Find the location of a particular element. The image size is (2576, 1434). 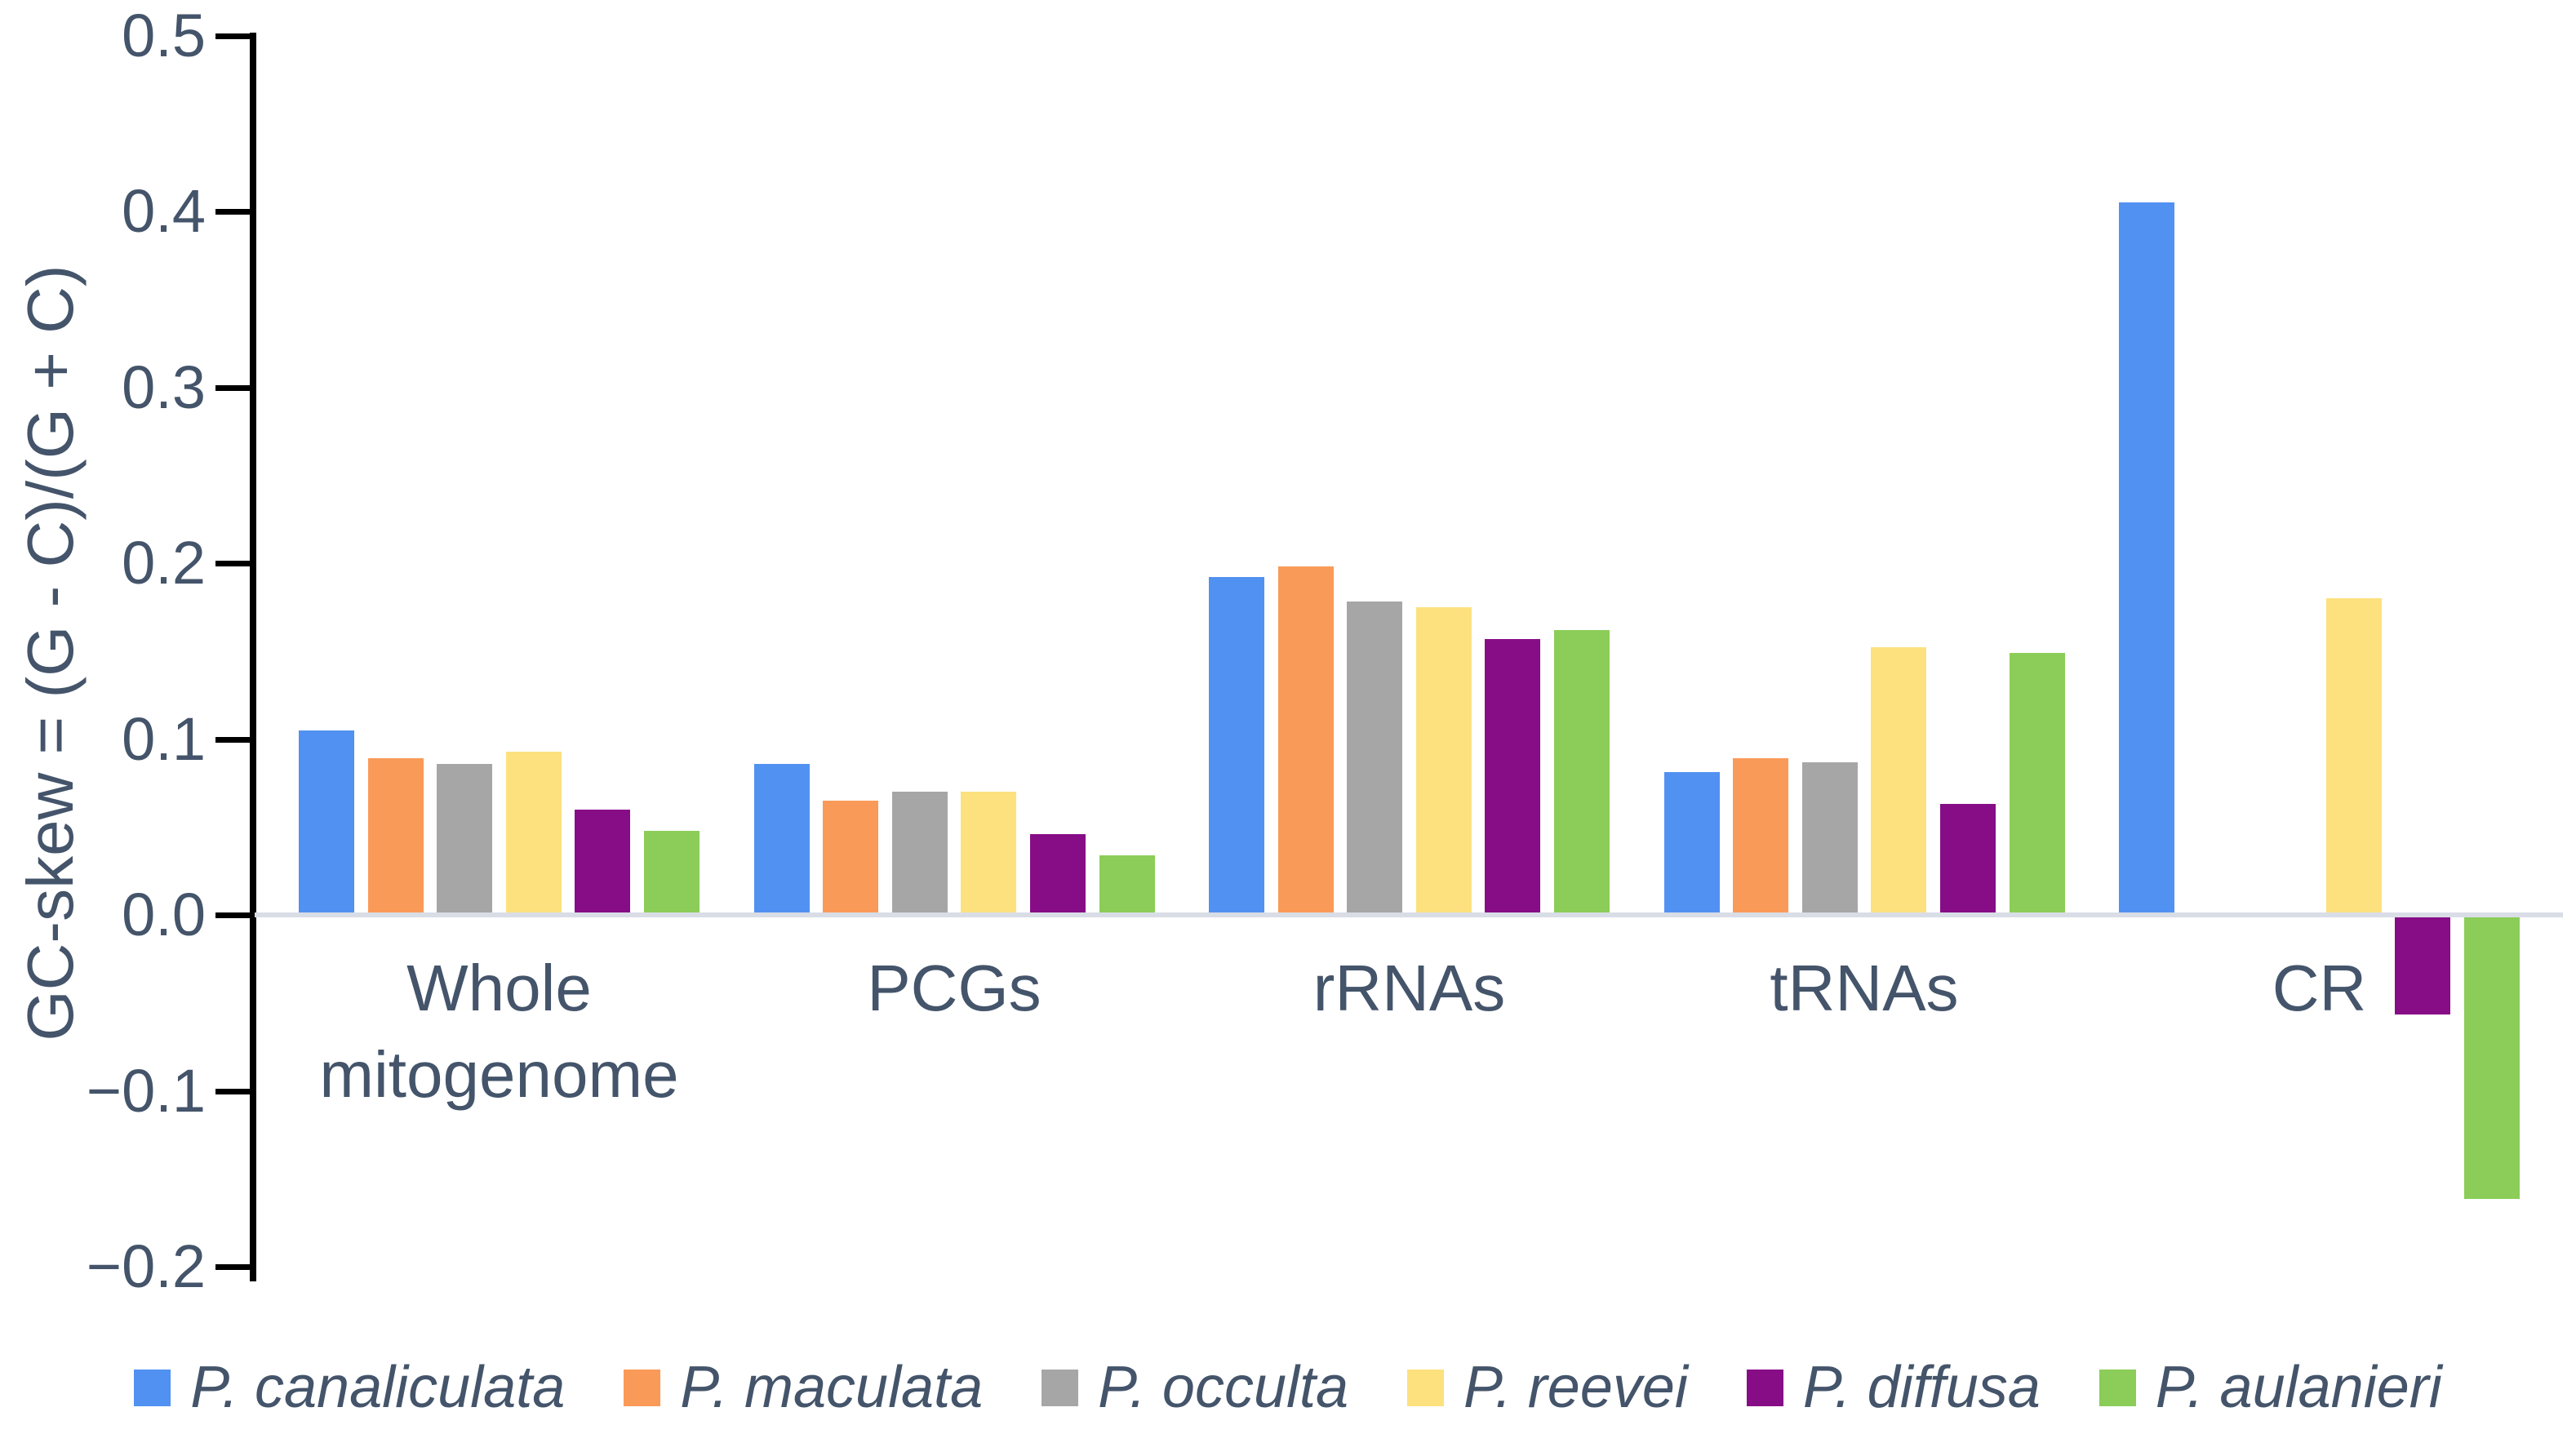

y-tick-label--0.1: −0.1 is located at coordinates (146, 1090).